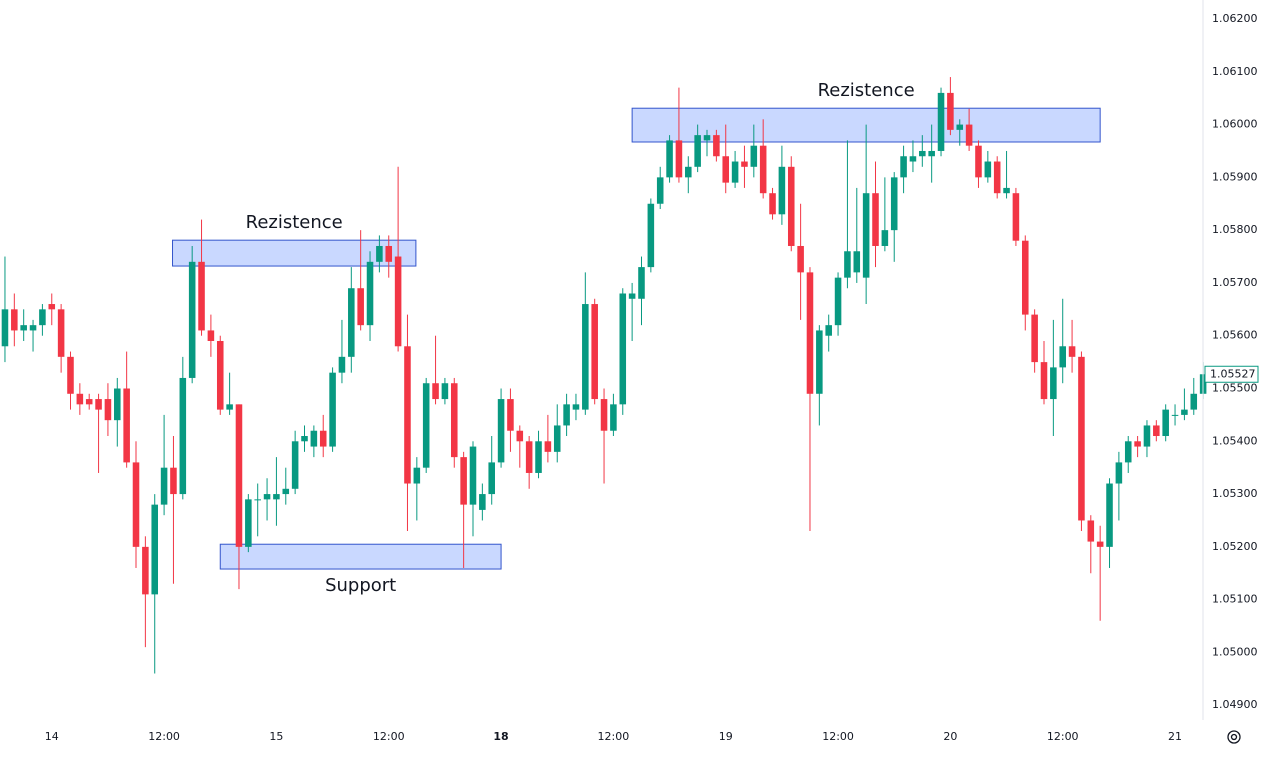 Image resolution: width=1272 pixels, height=760 pixels. I want to click on y-tick-label: 1.05900, so click(1235, 176).